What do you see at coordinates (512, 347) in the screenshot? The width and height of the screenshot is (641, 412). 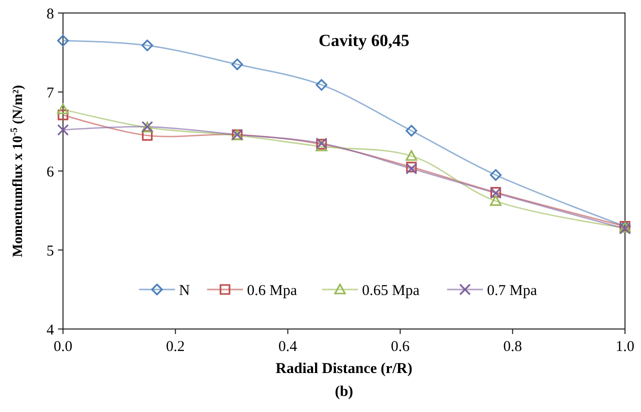 I see `x-tick-label: 0.8` at bounding box center [512, 347].